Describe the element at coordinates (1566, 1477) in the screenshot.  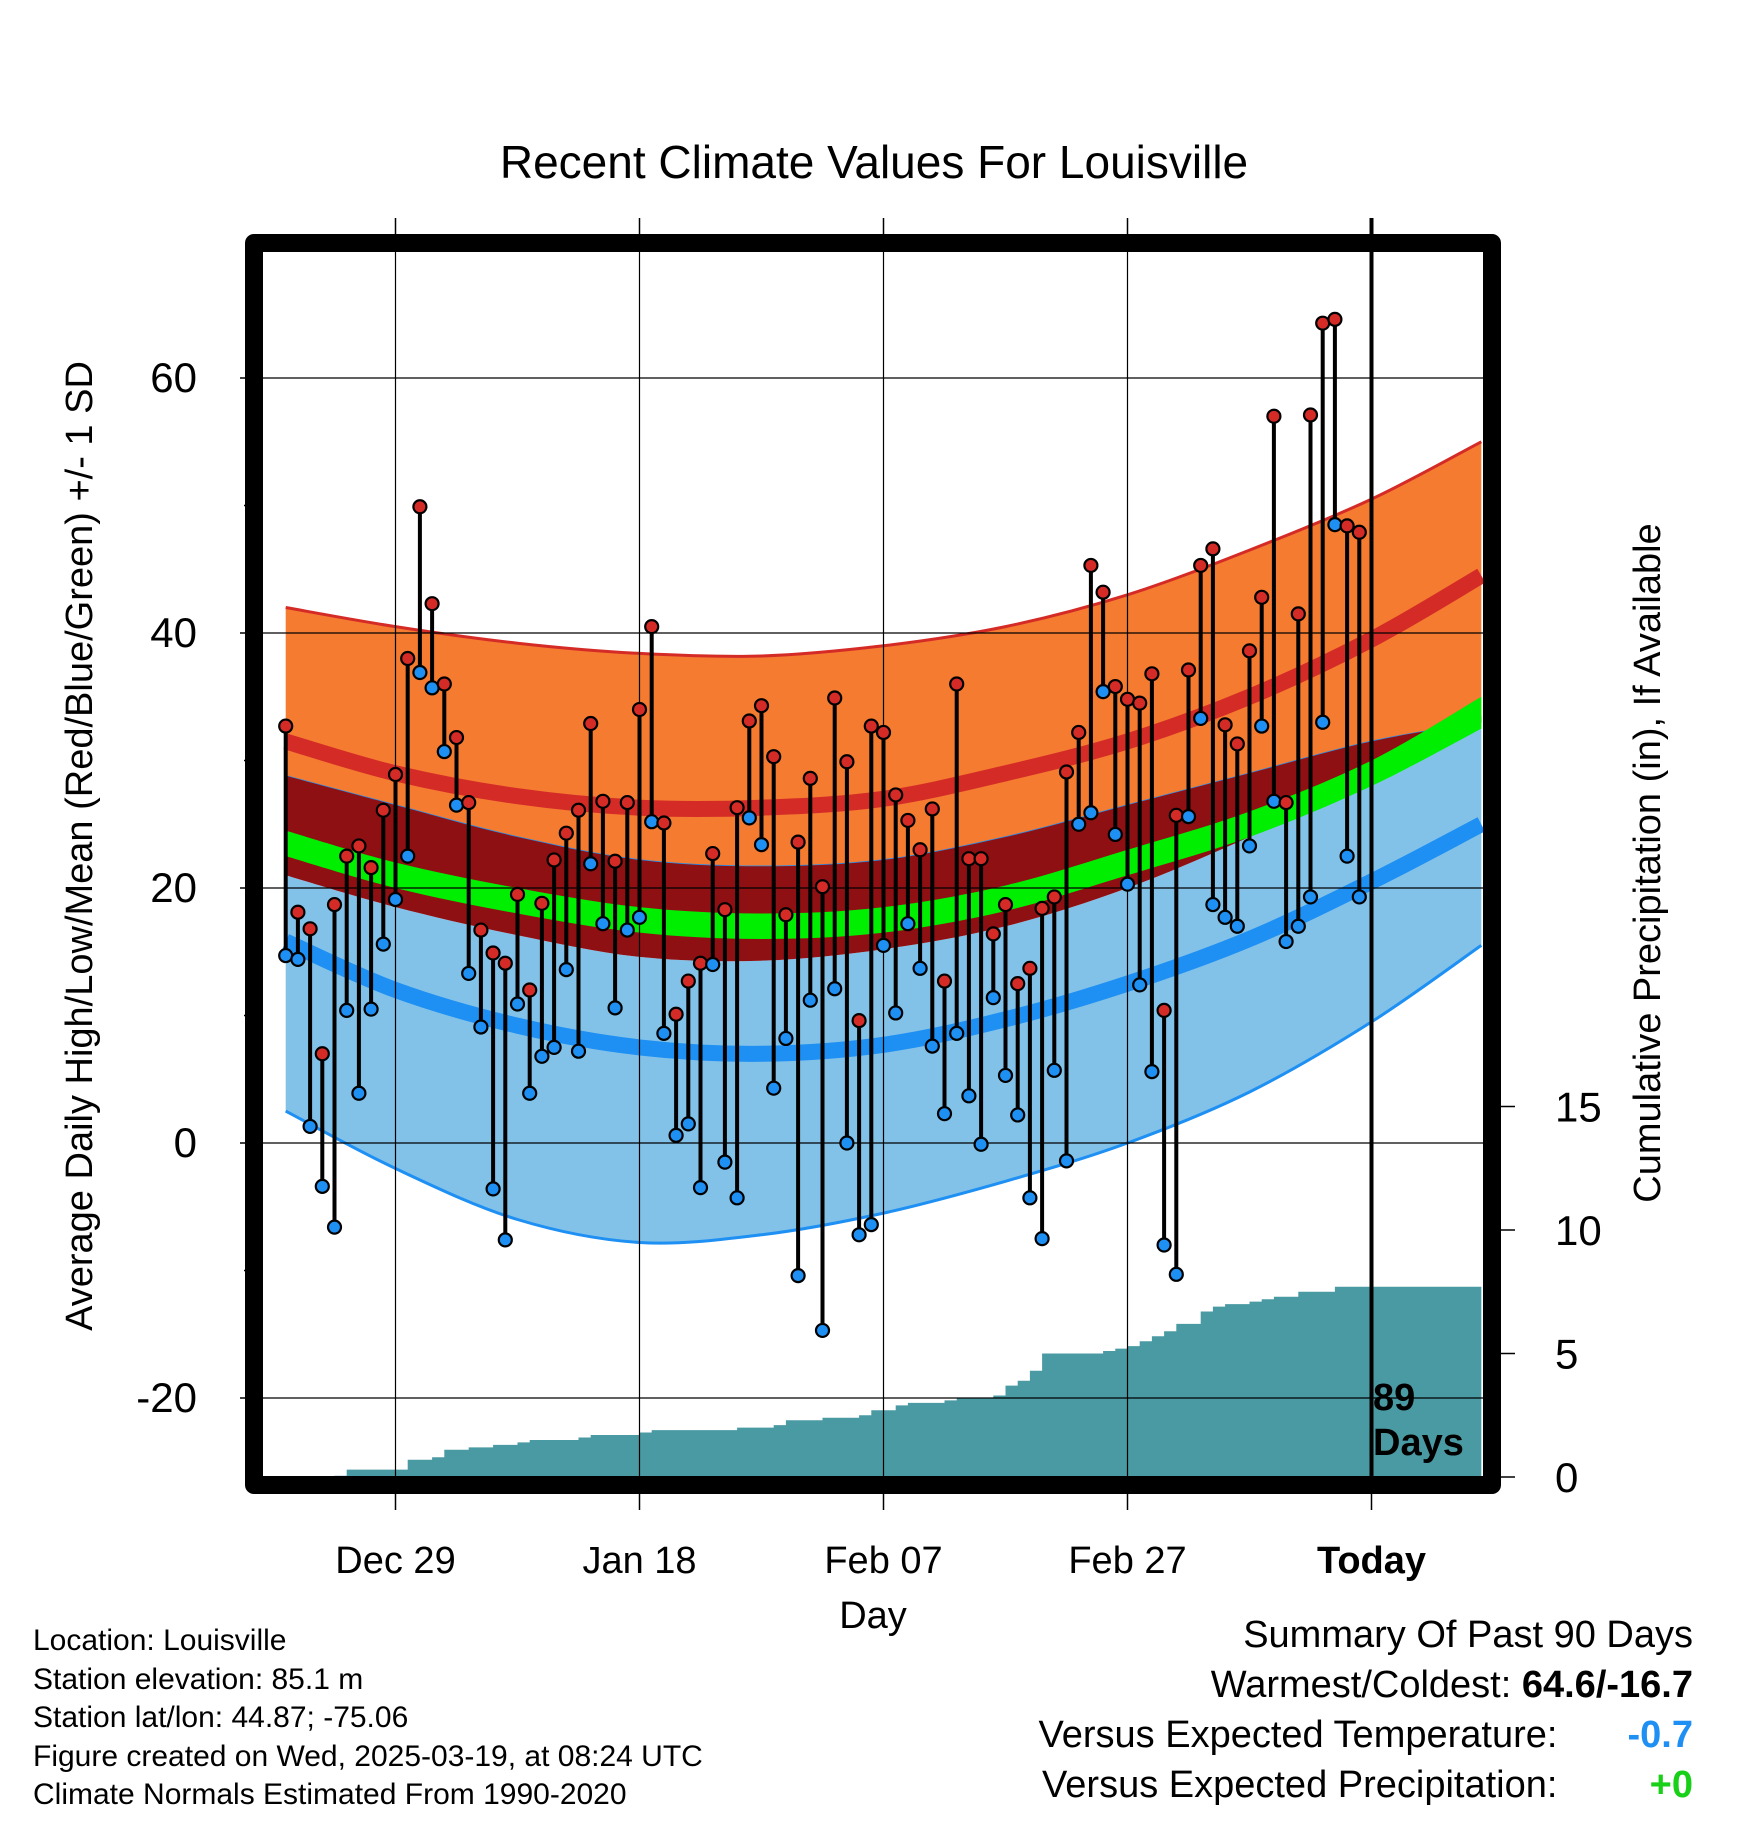
I see `precip-tick-label: 0` at that location.